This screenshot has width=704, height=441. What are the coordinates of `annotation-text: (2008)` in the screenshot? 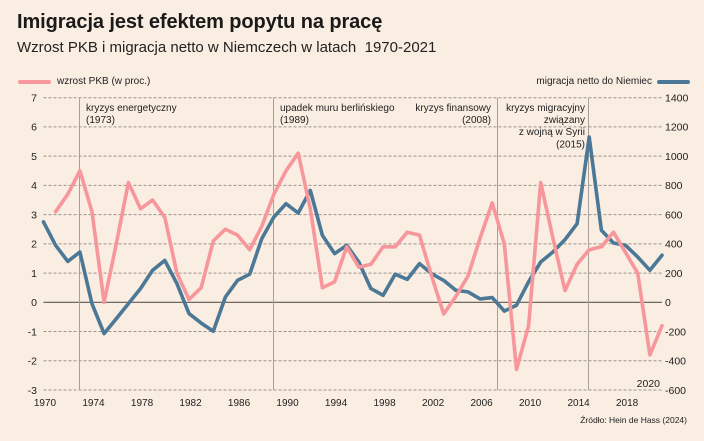 It's located at (476, 120).